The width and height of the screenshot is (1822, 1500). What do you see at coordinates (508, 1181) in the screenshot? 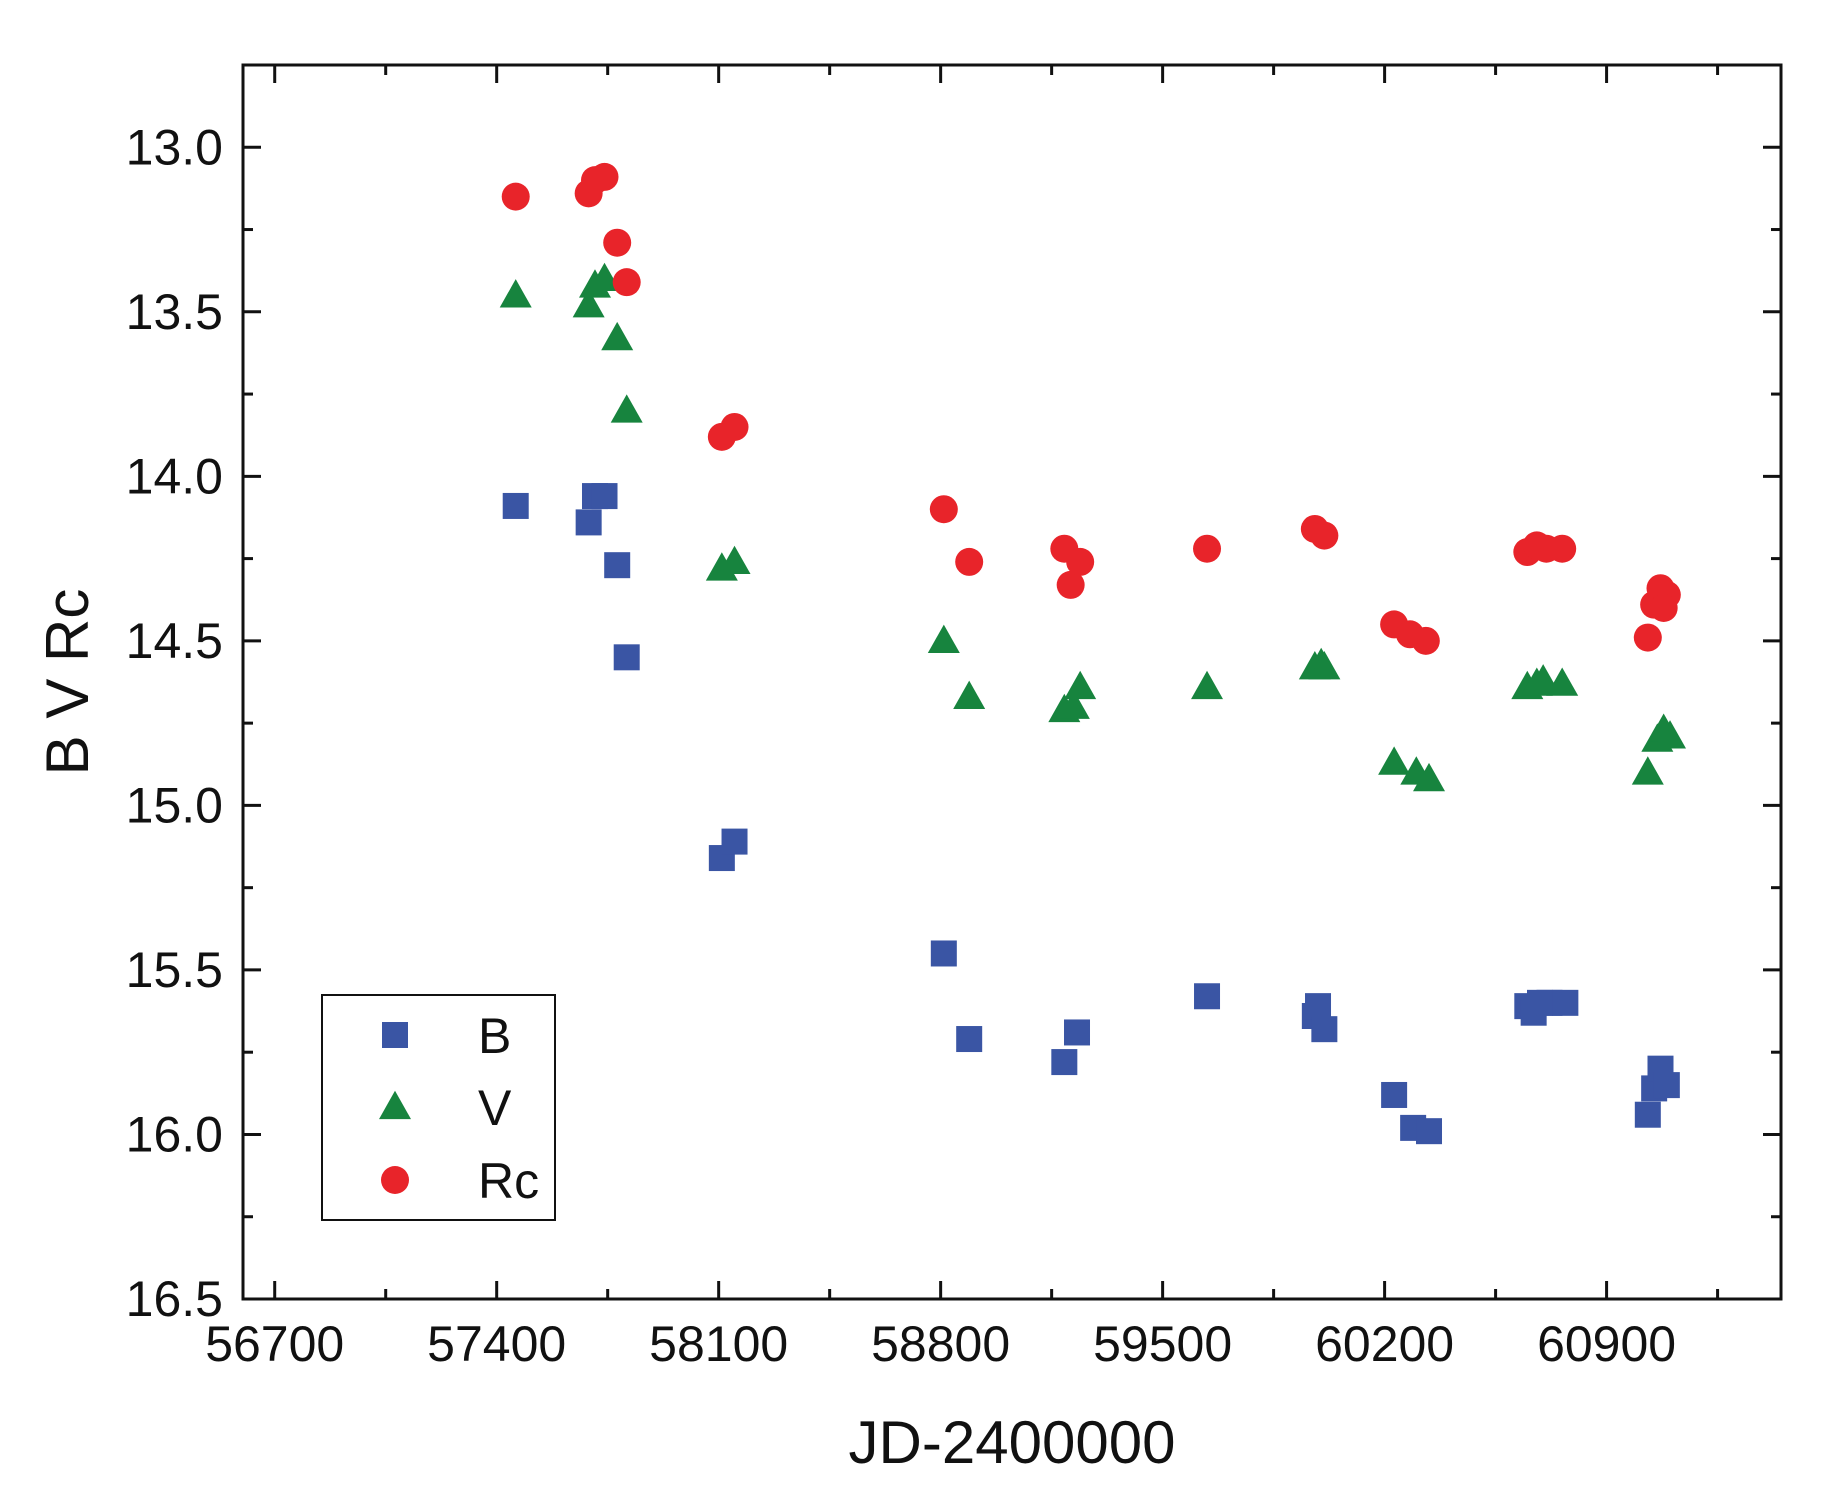
I see `legend-label-Rc: Rc` at bounding box center [508, 1181].